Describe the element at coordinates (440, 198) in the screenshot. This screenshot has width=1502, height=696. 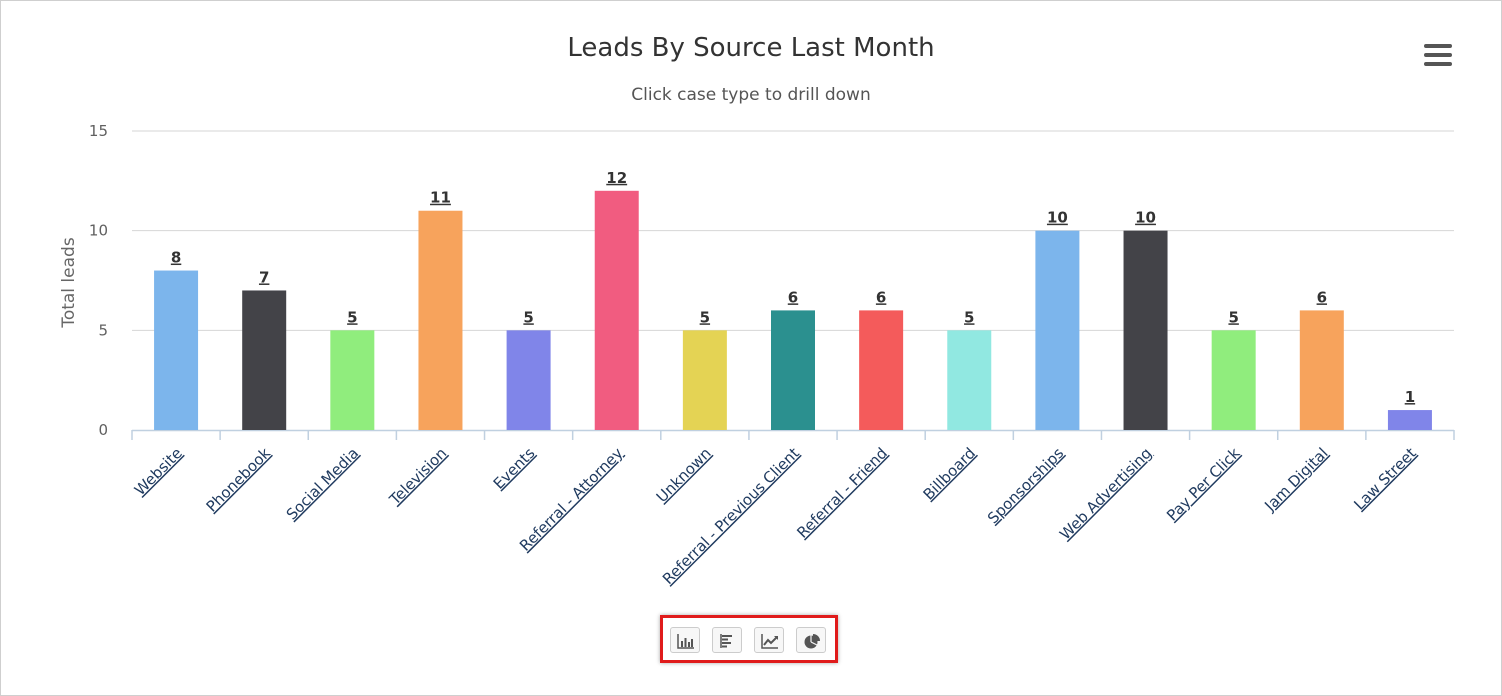
I see `data-label: 11` at that location.